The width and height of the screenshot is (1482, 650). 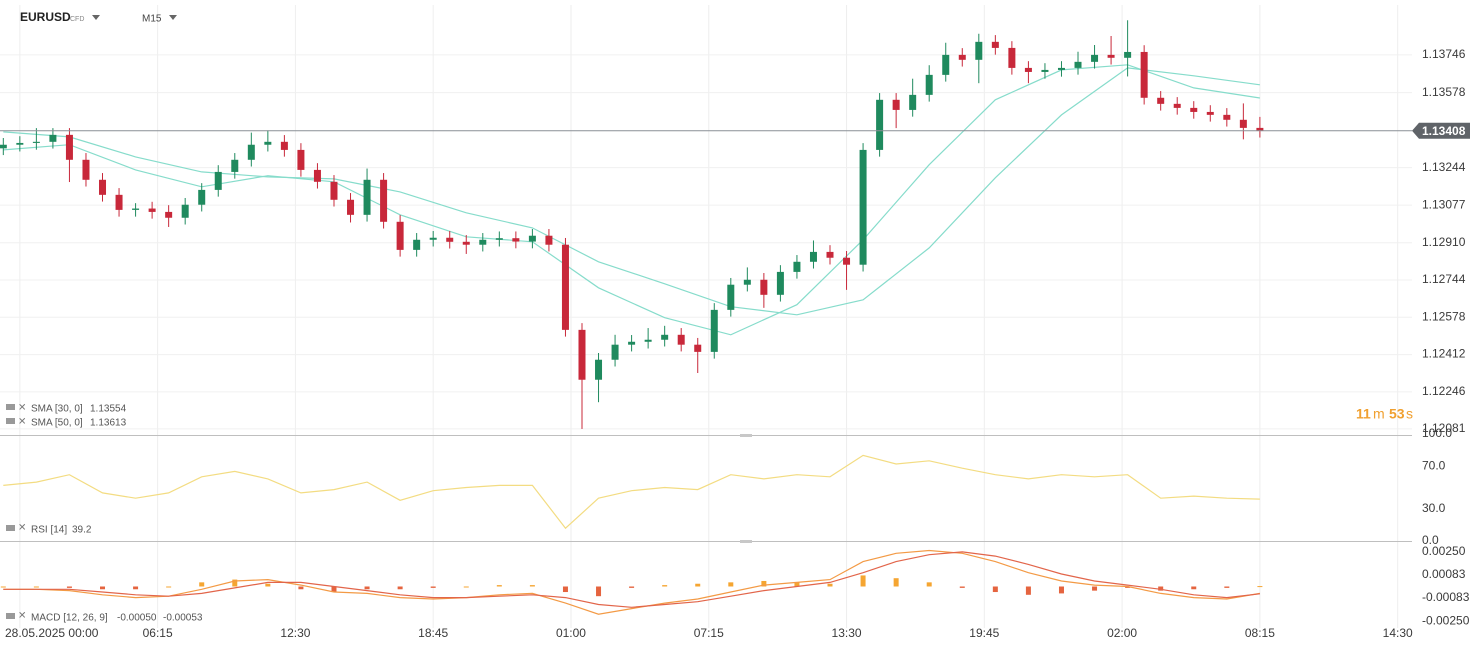 I want to click on x-tick-label: 12:30, so click(x=295, y=633).